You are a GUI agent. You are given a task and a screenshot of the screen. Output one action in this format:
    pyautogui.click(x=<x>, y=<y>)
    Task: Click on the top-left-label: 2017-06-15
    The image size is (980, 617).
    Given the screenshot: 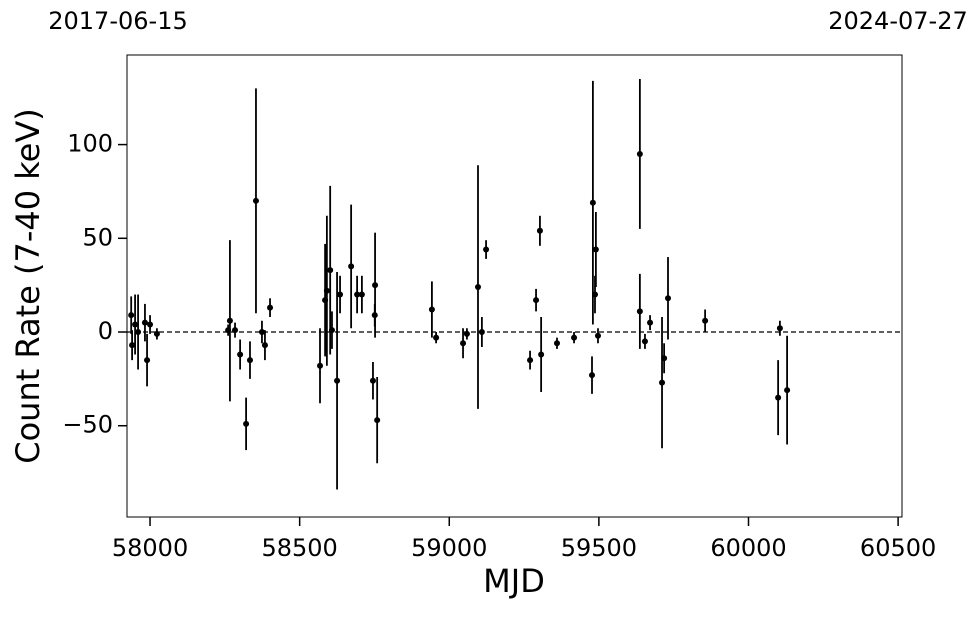 What is the action you would take?
    pyautogui.click(x=117, y=21)
    